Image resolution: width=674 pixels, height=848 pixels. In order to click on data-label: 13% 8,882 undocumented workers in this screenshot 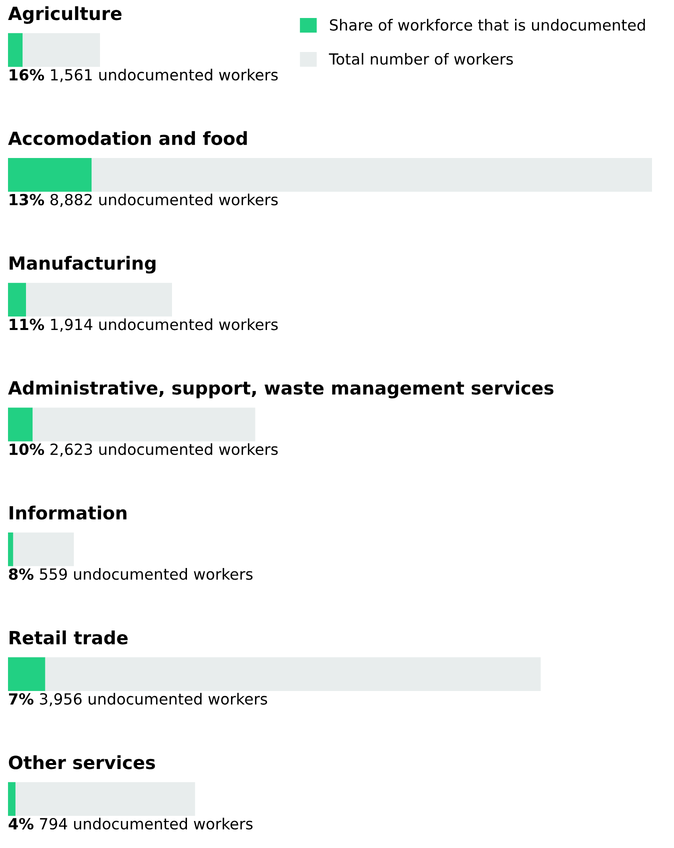, I will do `click(144, 200)`.